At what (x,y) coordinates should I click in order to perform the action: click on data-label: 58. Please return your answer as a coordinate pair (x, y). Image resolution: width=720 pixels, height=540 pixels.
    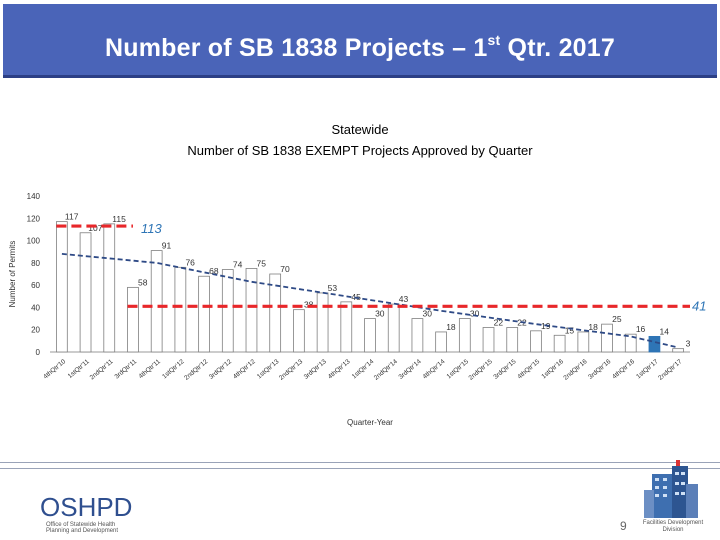
    Looking at the image, I should click on (143, 282).